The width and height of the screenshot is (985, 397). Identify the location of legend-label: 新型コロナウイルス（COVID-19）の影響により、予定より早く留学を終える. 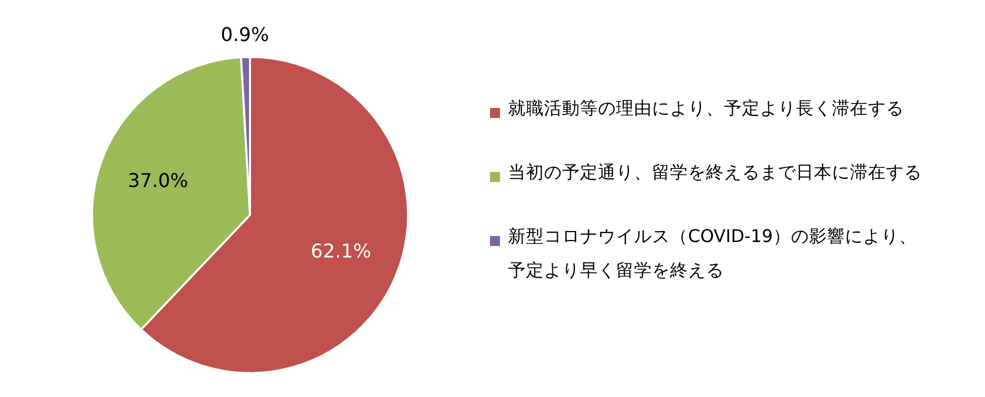
(713, 254).